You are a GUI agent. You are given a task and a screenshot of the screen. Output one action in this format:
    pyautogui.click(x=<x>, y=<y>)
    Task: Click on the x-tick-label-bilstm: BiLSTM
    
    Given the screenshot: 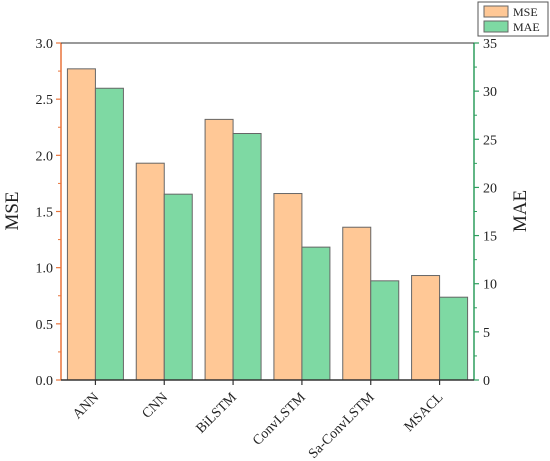 What is the action you would take?
    pyautogui.click(x=217, y=413)
    